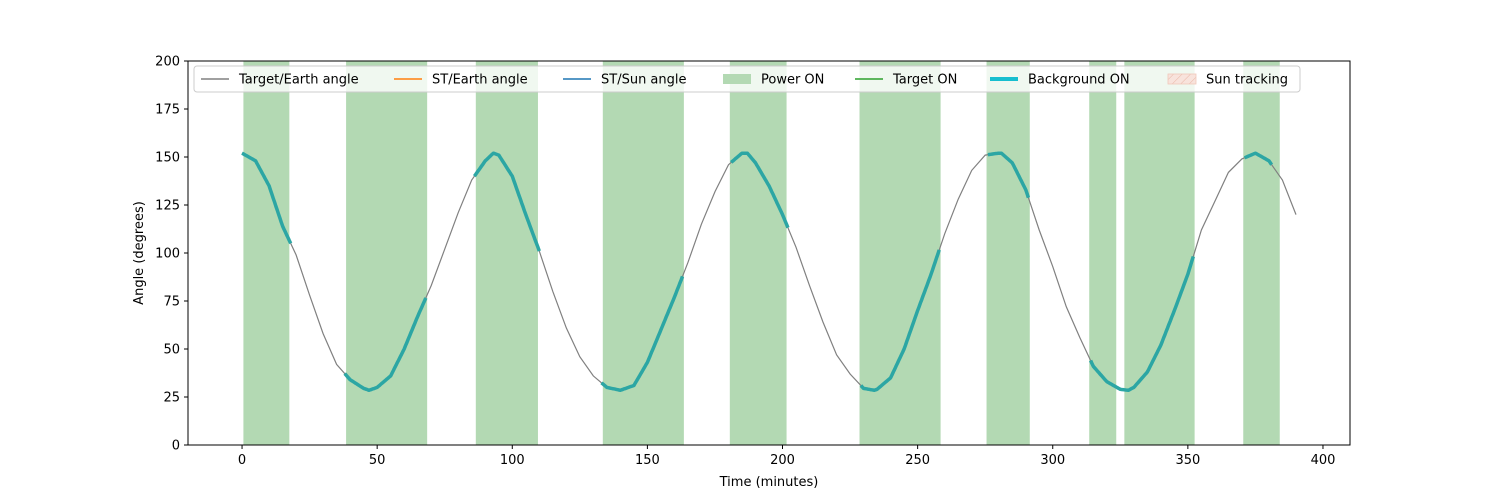 Image resolution: width=1500 pixels, height=500 pixels. I want to click on y-tick-label: 0, so click(176, 446).